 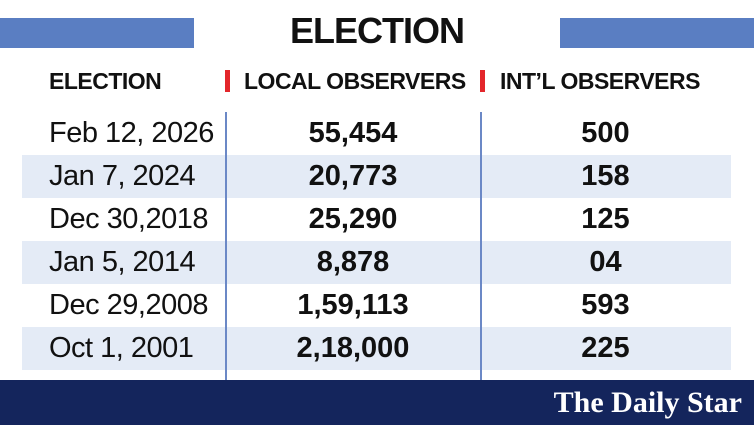 What do you see at coordinates (353, 305) in the screenshot?
I see `local-observers-cell: 1,59,113` at bounding box center [353, 305].